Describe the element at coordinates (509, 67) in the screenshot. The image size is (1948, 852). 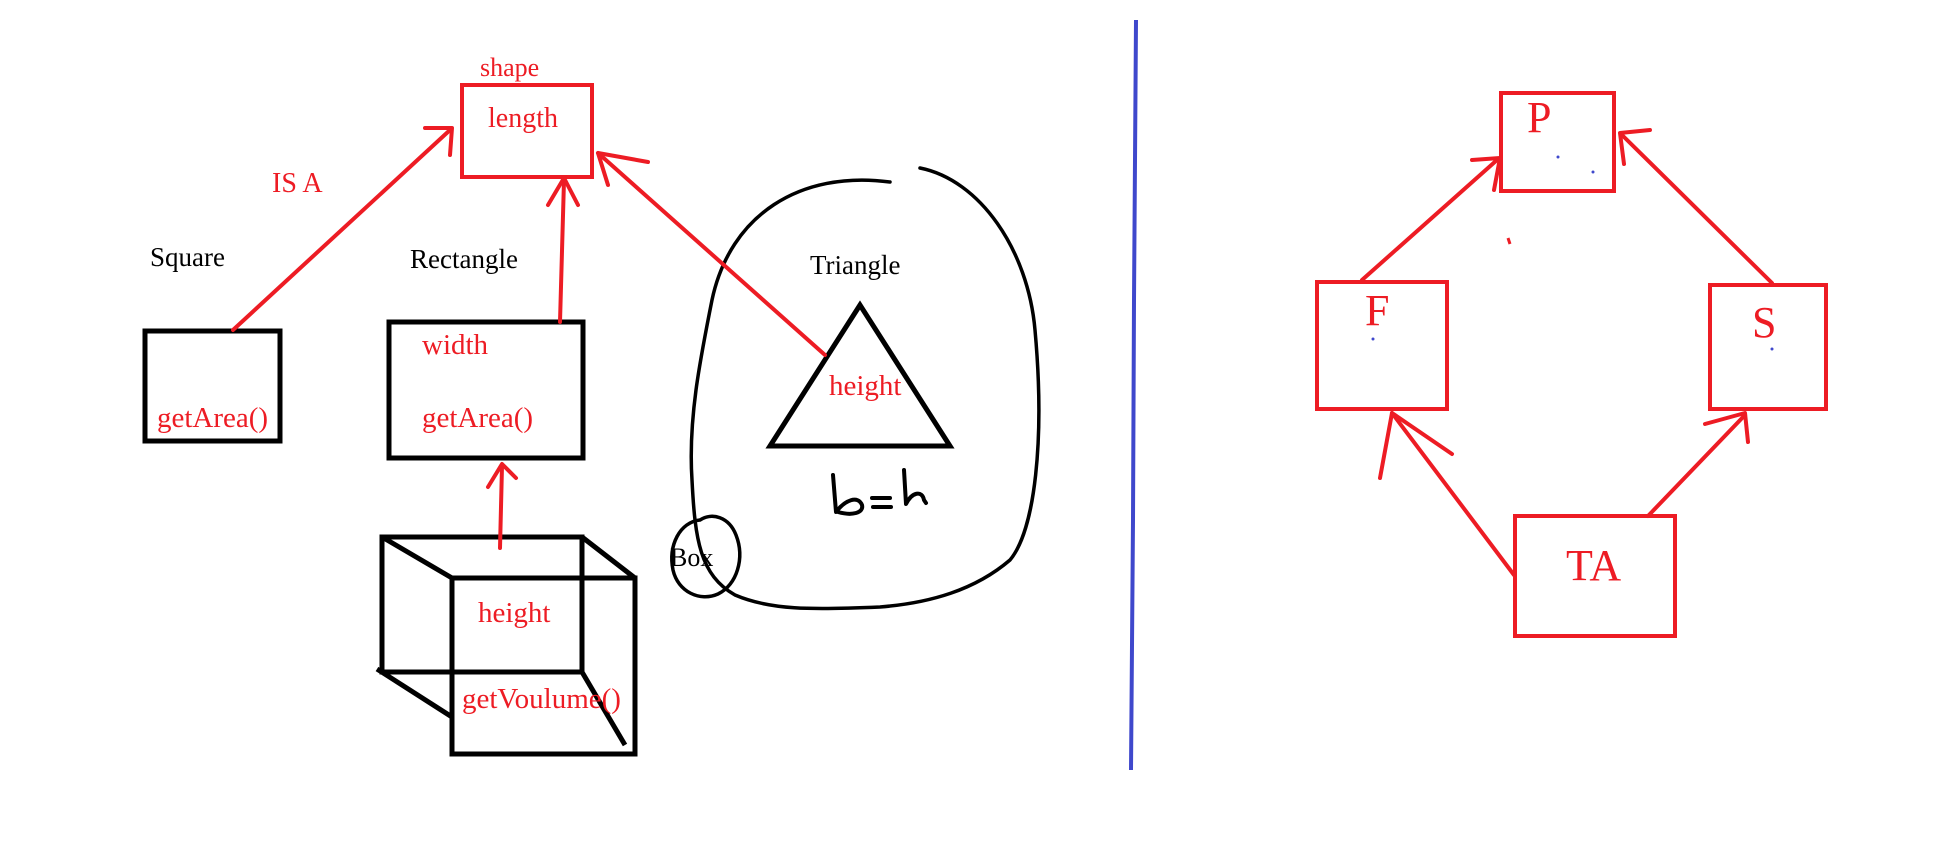
I see `shape-title: shape` at that location.